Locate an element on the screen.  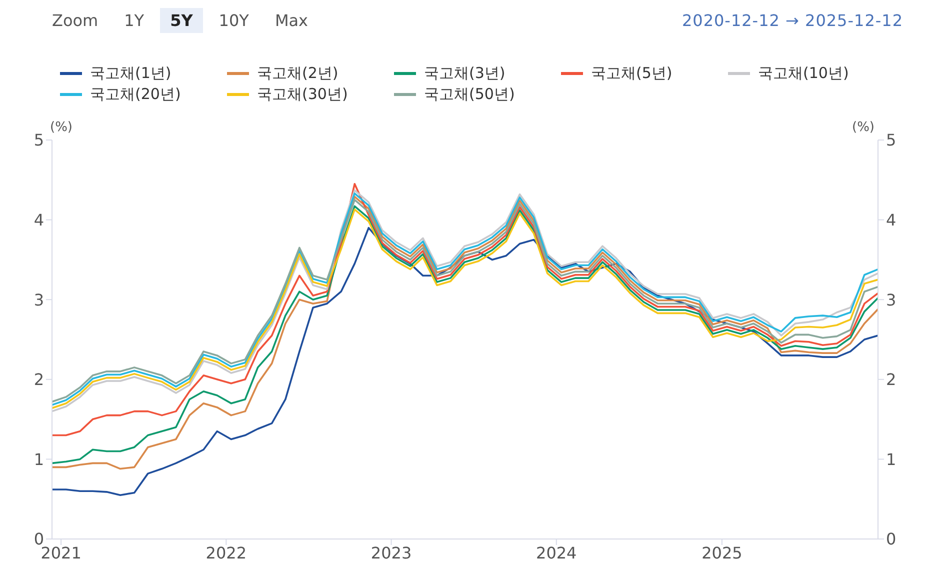
y-tick-label: 5 is located at coordinates (39, 140).